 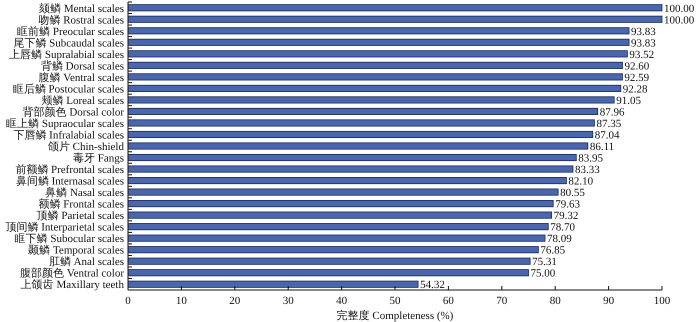 What do you see at coordinates (84, 193) in the screenshot?
I see `y-tick-label: 鼻鳞 Nasal scales` at bounding box center [84, 193].